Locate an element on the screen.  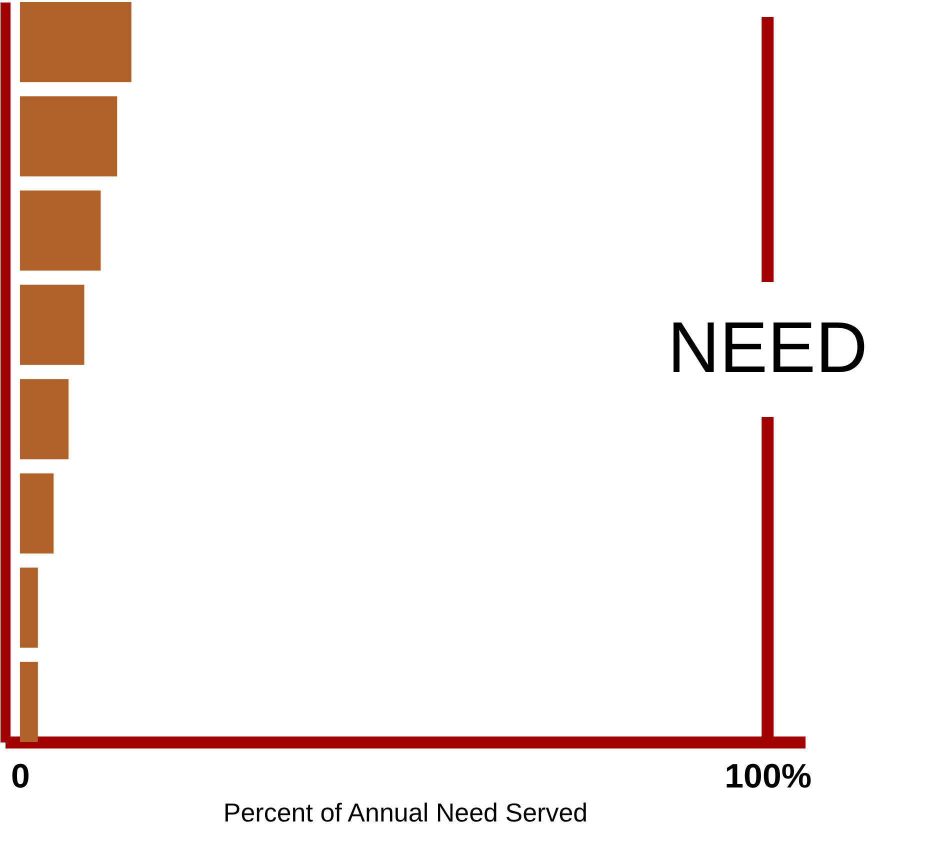
x-tick-label: 100% is located at coordinates (768, 777).